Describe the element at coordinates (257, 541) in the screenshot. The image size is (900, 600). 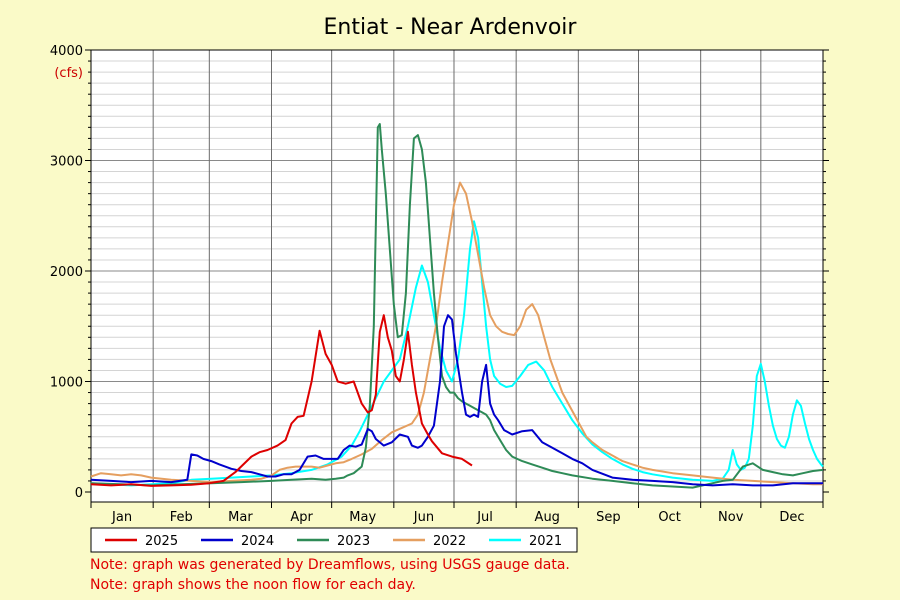
I see `legend-label-2024: 2024` at that location.